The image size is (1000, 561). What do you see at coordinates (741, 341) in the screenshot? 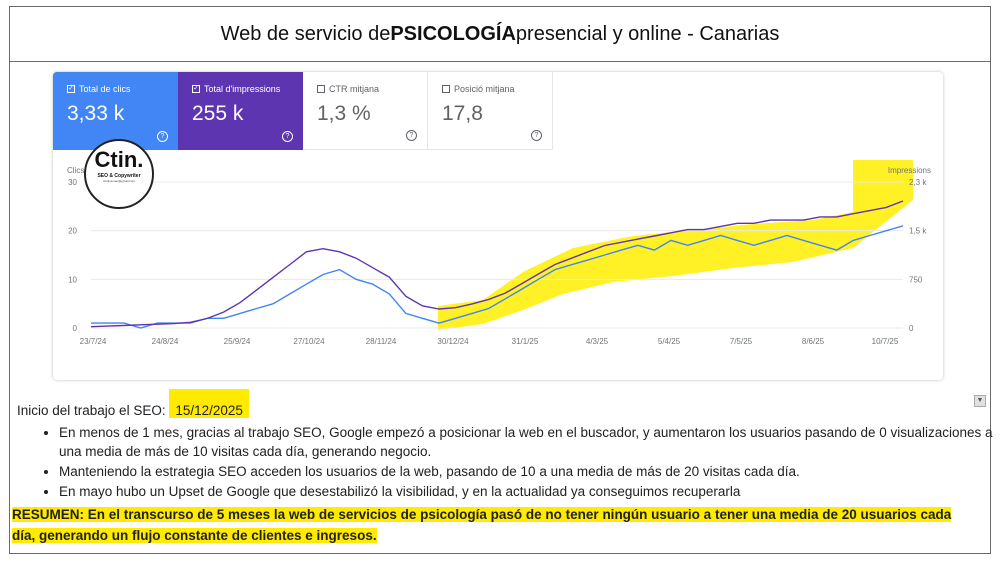
I see `x-tick-label: 7/5/25` at bounding box center [741, 341].